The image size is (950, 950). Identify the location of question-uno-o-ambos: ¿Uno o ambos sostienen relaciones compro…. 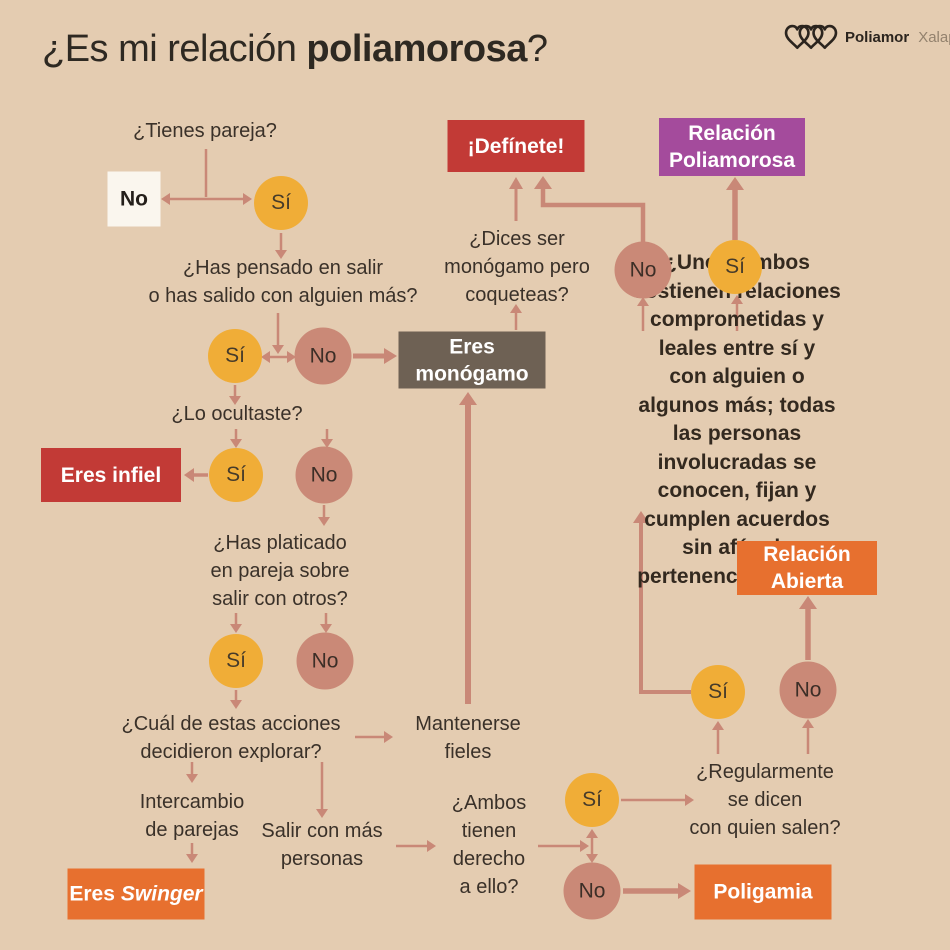
(737, 419).